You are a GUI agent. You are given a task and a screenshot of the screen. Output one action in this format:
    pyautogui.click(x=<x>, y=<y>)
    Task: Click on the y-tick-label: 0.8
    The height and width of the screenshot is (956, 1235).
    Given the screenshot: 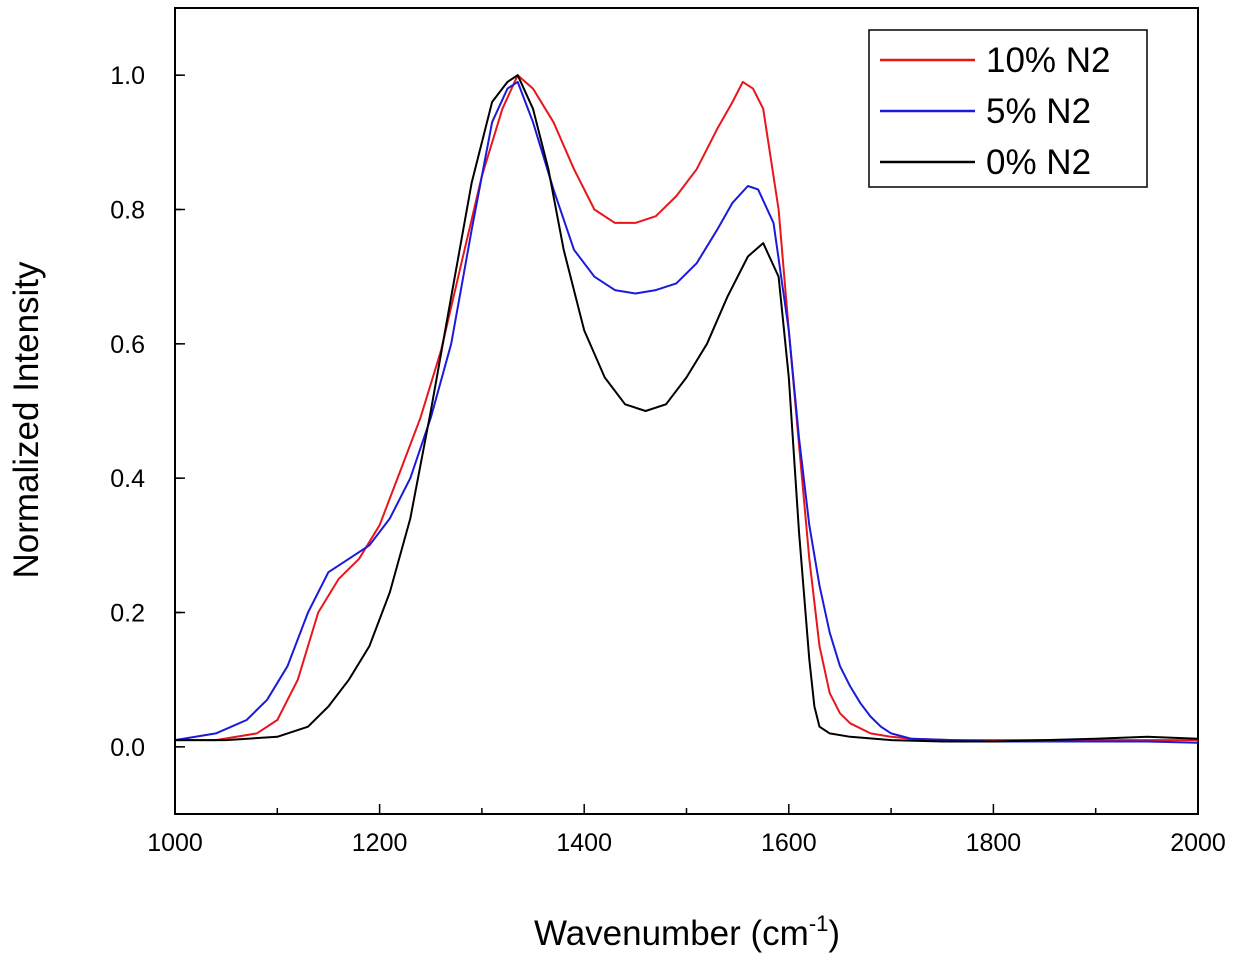 What is the action you would take?
    pyautogui.click(x=127, y=211)
    